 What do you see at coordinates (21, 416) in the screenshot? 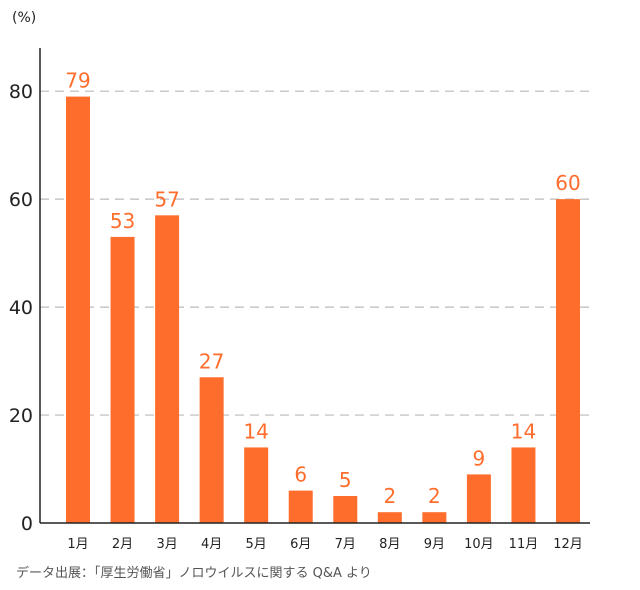
I see `y-tick-label: 20` at bounding box center [21, 416].